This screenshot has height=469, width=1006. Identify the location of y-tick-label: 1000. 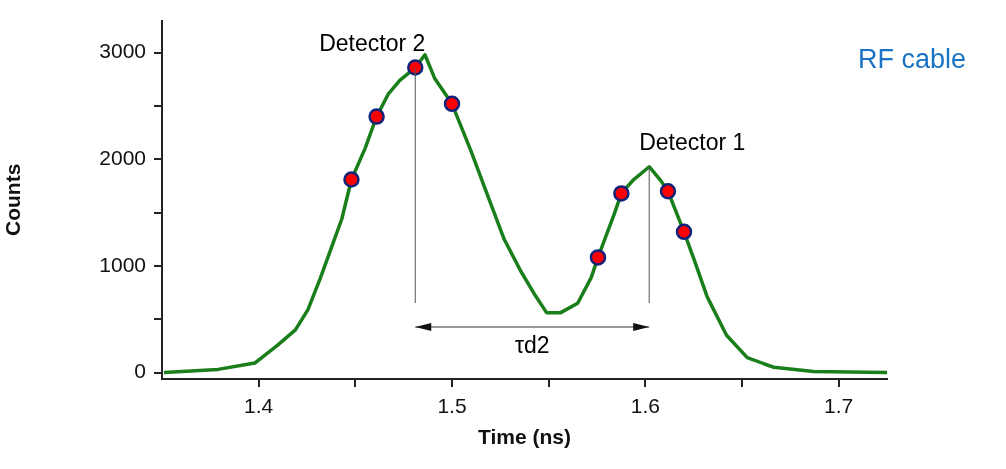
(122, 264).